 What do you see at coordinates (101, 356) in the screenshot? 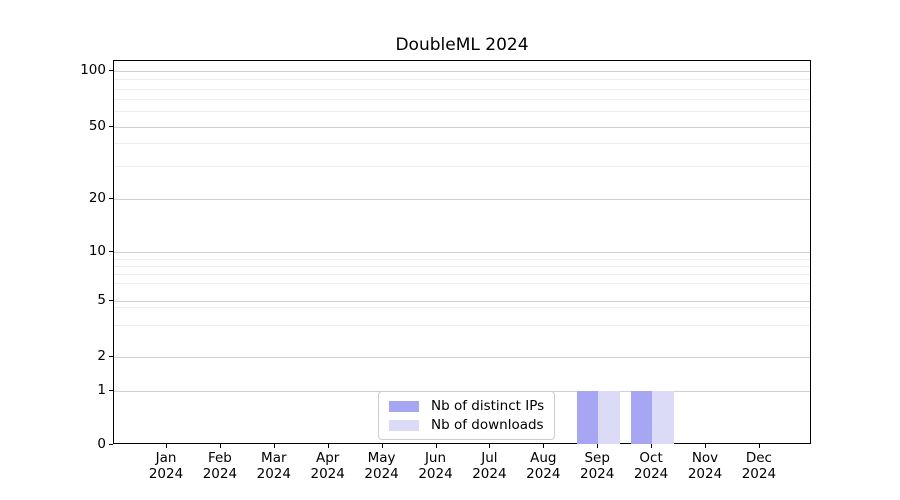
I see `y-tick-label: 2` at bounding box center [101, 356].